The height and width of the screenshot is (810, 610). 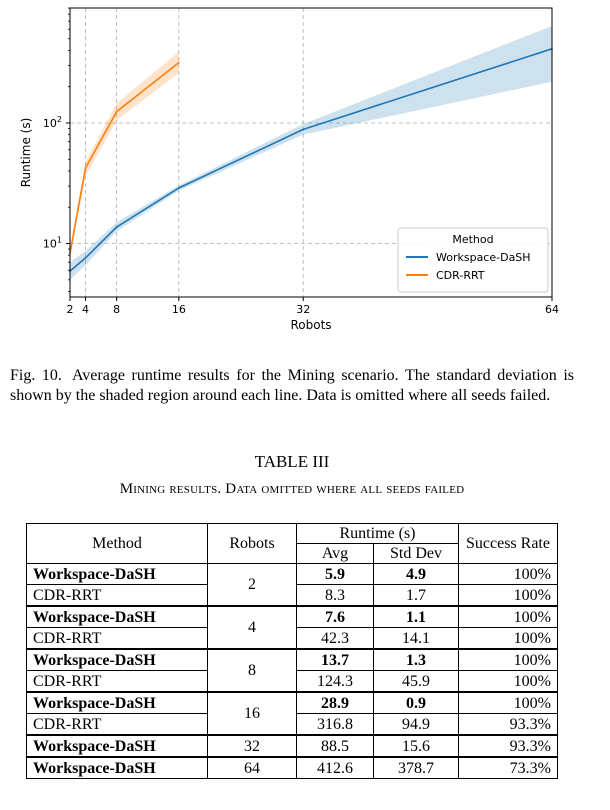 What do you see at coordinates (117, 543) in the screenshot?
I see `header-method: Method` at bounding box center [117, 543].